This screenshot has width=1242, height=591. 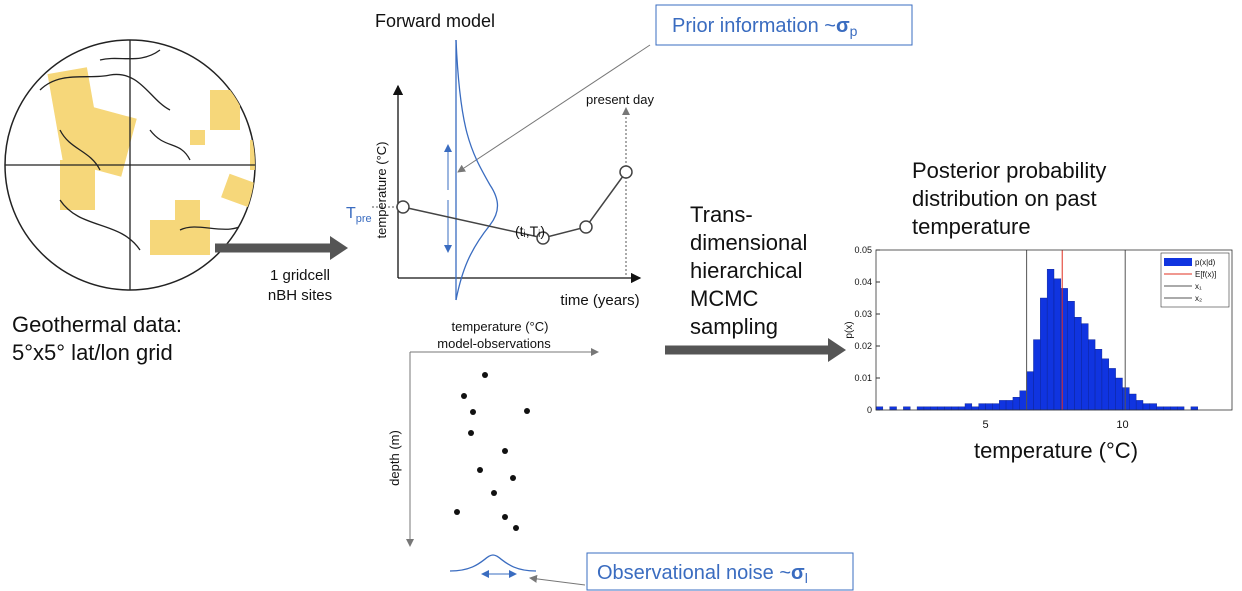 I want to click on noise-box, so click(x=720, y=571).